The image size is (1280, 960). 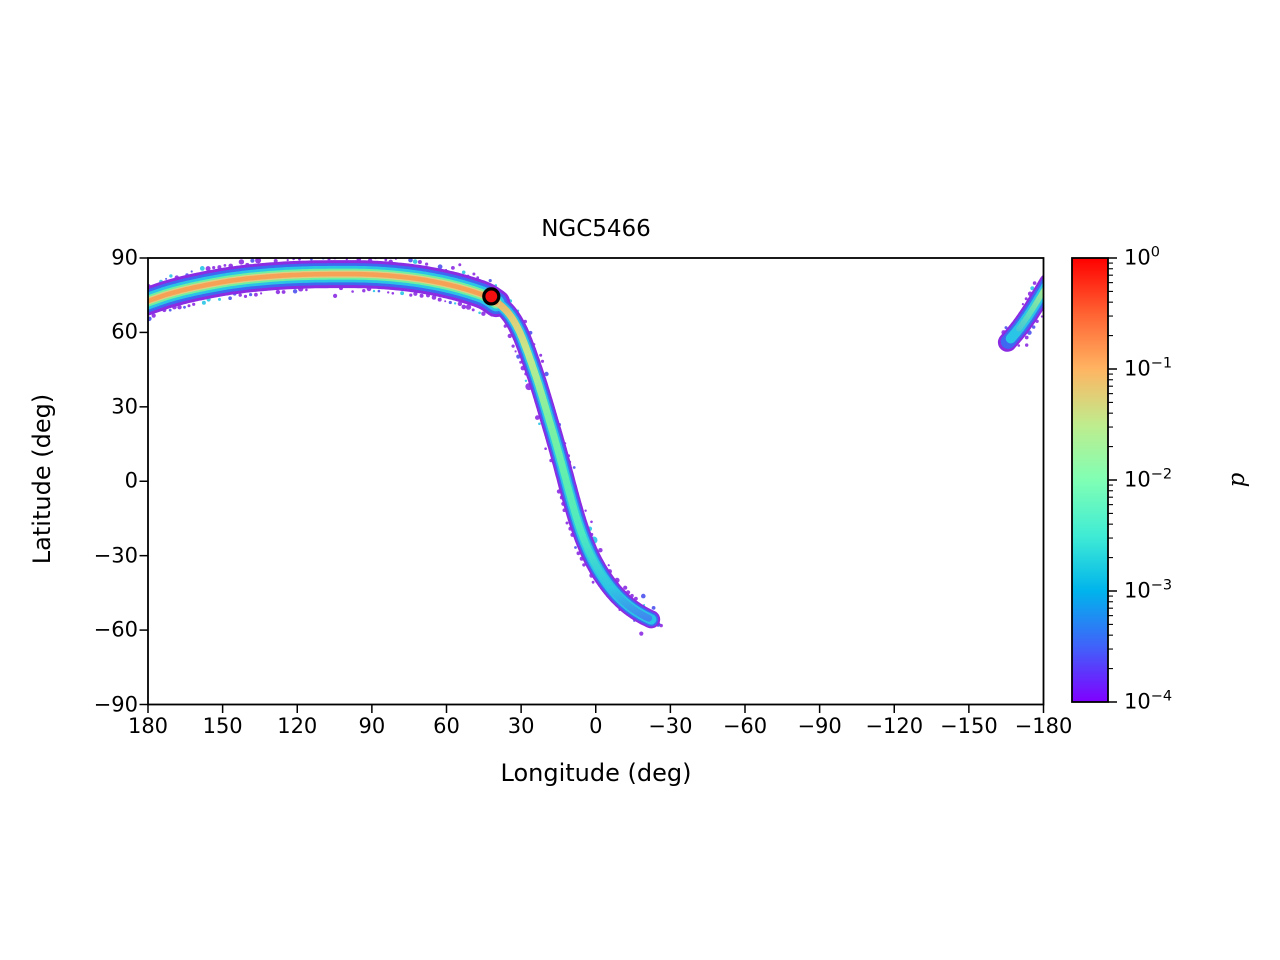 I want to click on cluster-marker, so click(x=491, y=296).